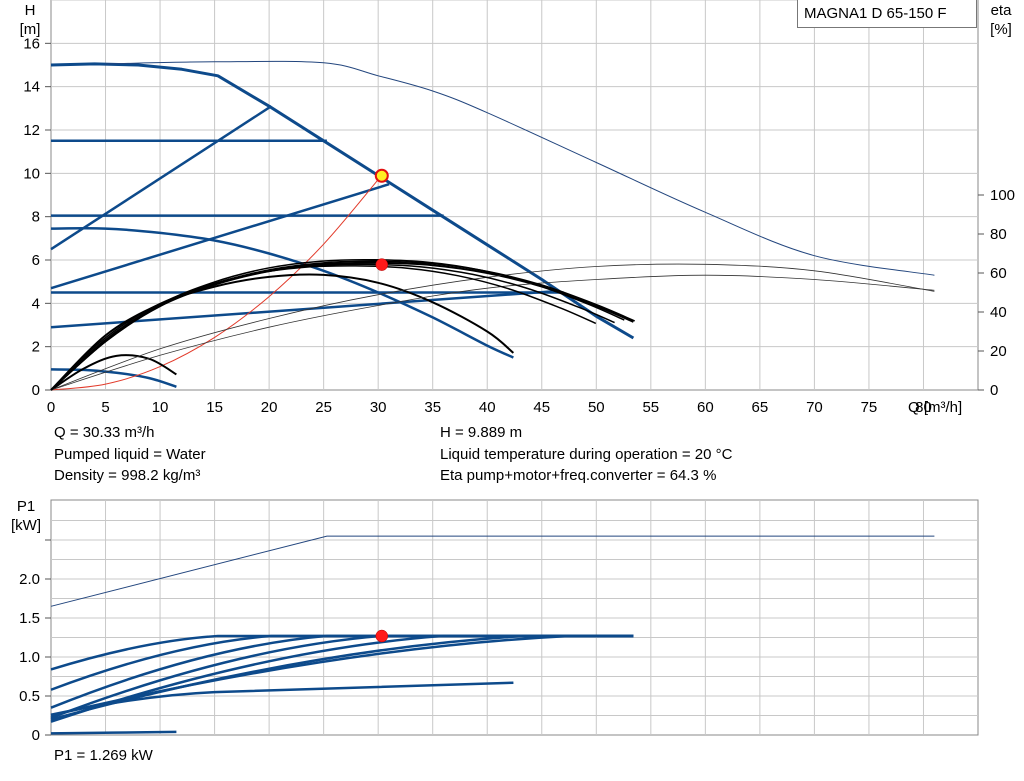 This screenshot has height=781, width=1024. I want to click on y-axis-unit: [m], so click(30, 29).